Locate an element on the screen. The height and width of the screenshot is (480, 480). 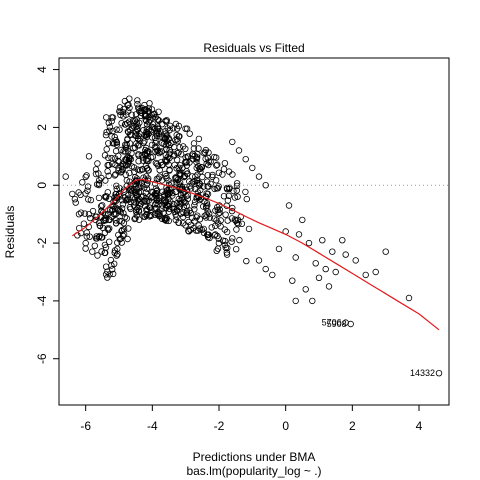
x-axis-label: Predictions under BMA is located at coordinates (254, 457).